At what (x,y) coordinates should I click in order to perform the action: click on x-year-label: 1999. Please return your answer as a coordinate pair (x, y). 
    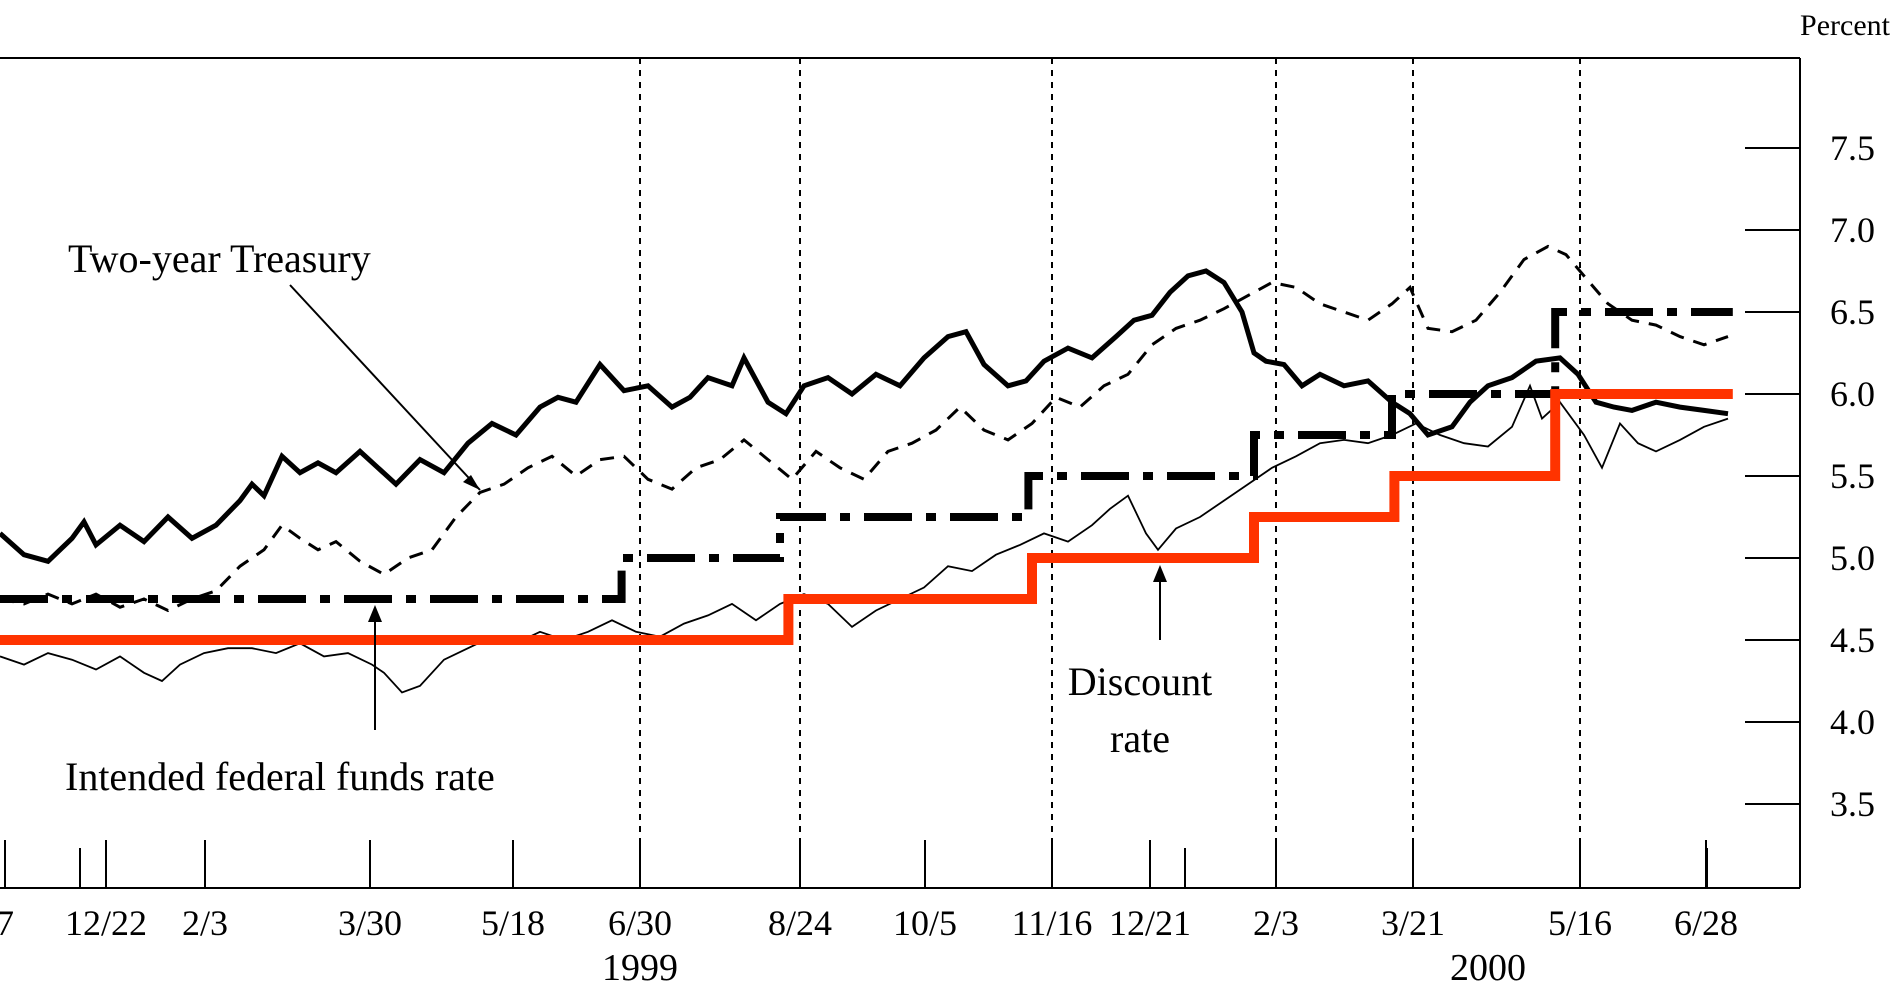
    Looking at the image, I should click on (640, 967).